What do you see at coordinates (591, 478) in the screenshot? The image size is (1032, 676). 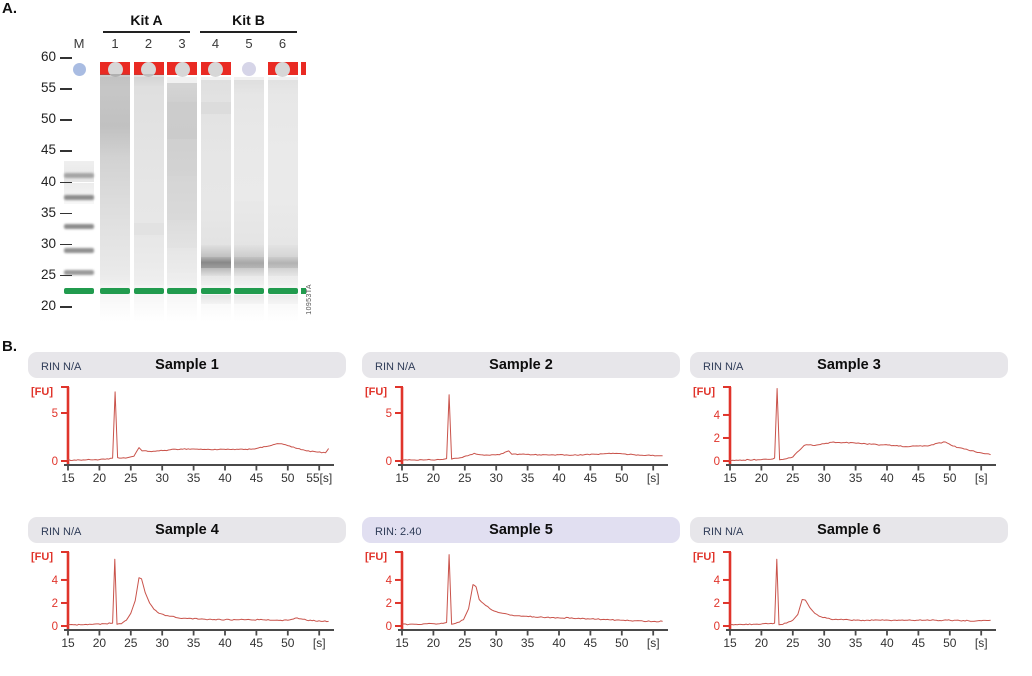 I see `x-tick-label: 45` at bounding box center [591, 478].